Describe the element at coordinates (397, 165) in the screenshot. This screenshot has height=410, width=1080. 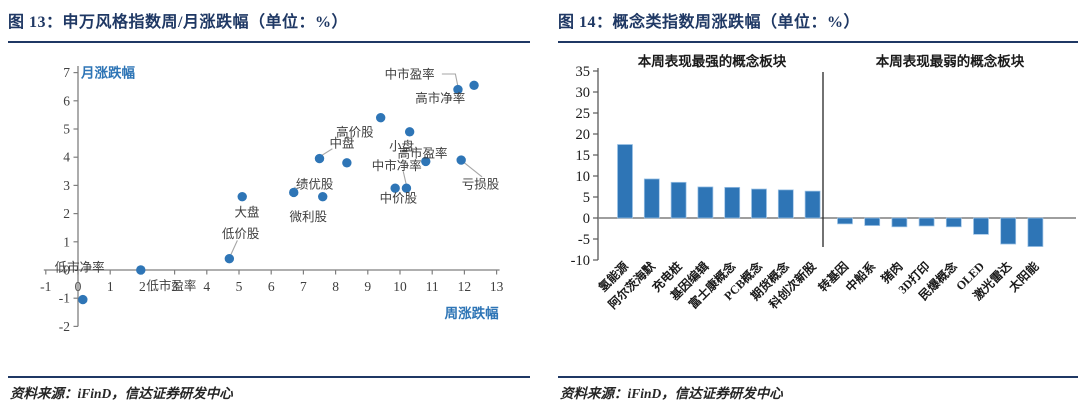
I see `point-label: 中市净率` at that location.